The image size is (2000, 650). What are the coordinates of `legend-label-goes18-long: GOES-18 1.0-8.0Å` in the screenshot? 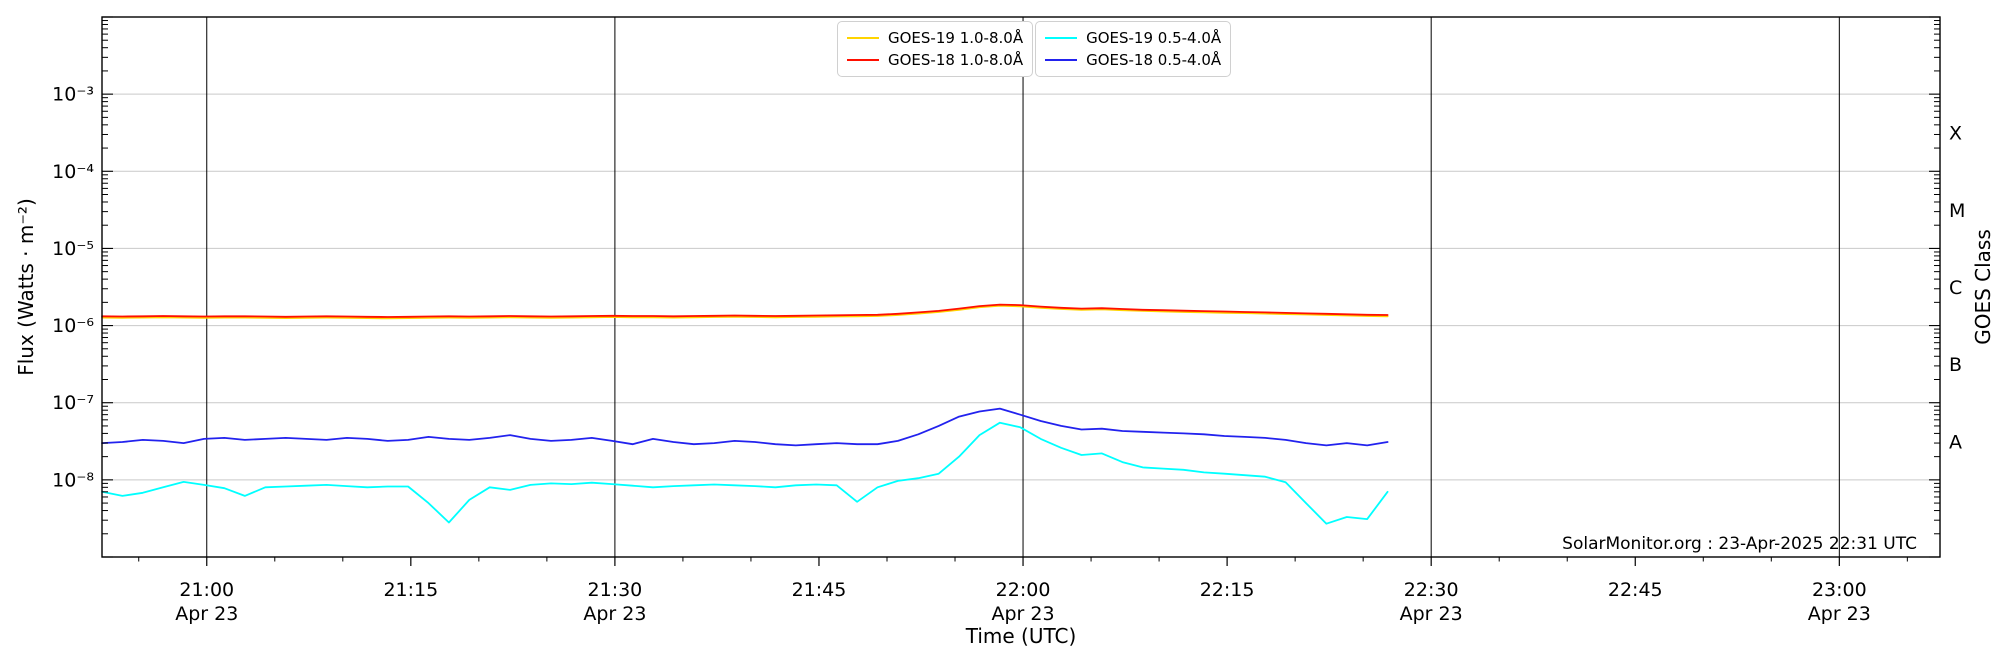 It's located at (956, 60).